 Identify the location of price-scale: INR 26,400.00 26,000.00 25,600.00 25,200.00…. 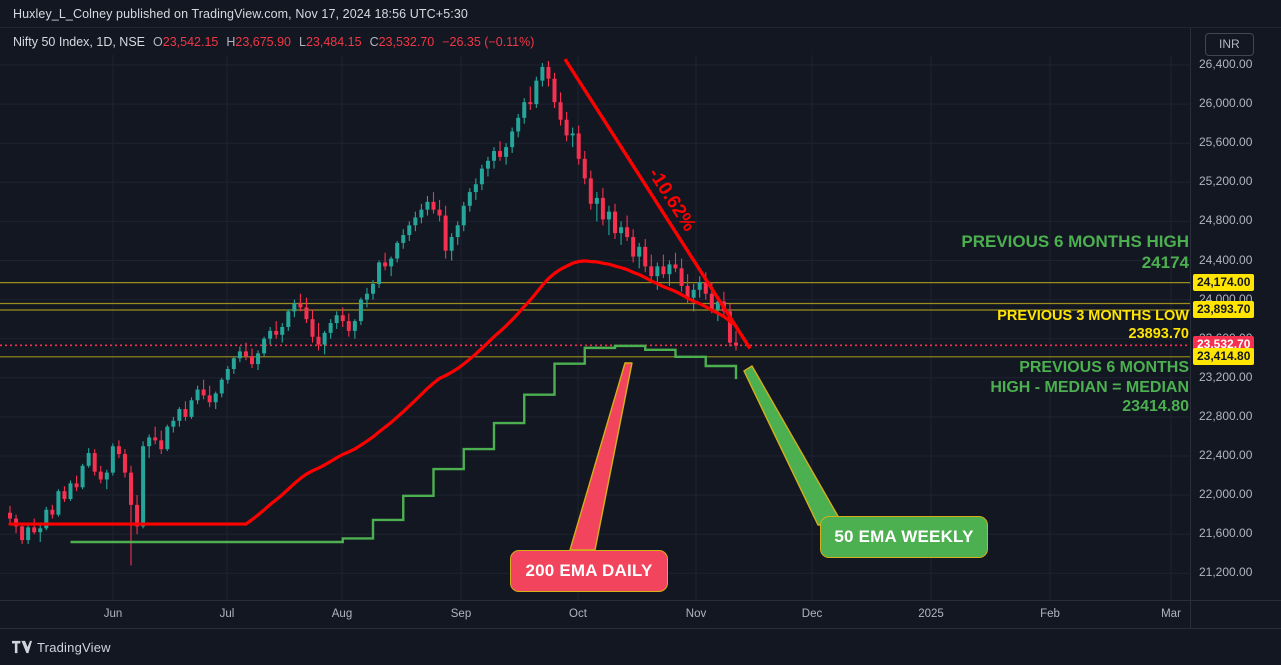
(1235, 314).